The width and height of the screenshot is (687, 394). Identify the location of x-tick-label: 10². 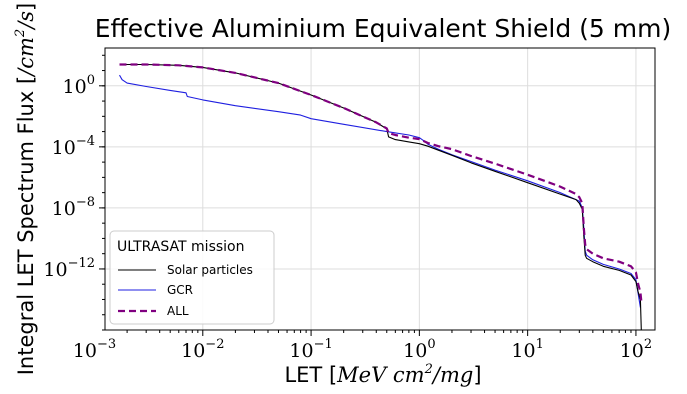
(636, 349).